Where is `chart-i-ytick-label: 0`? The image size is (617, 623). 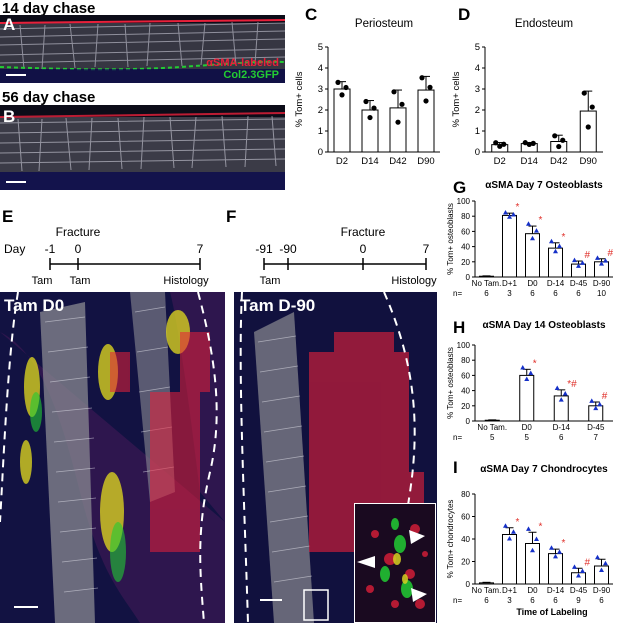
chart-i-ytick-label: 0 is located at coordinates (468, 584).